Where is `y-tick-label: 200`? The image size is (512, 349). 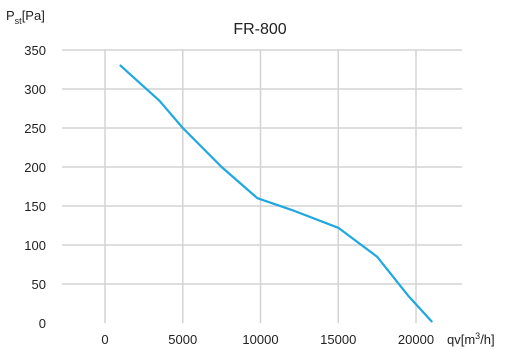
y-tick-label: 200 is located at coordinates (35, 167).